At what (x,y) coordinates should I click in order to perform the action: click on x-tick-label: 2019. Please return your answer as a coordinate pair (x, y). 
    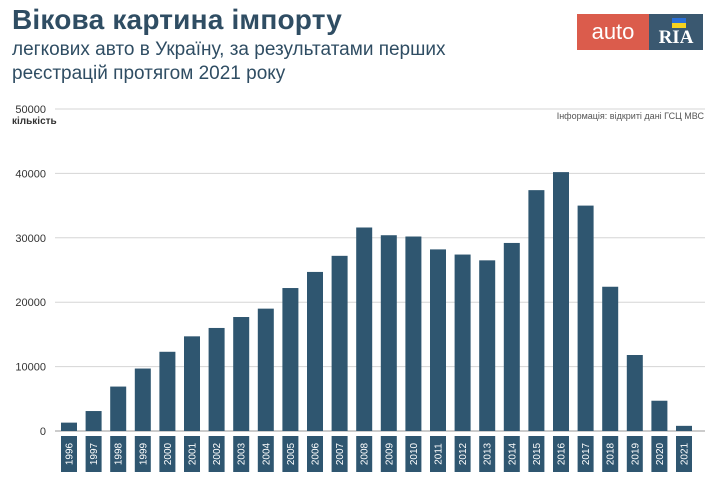
    Looking at the image, I should click on (635, 453).